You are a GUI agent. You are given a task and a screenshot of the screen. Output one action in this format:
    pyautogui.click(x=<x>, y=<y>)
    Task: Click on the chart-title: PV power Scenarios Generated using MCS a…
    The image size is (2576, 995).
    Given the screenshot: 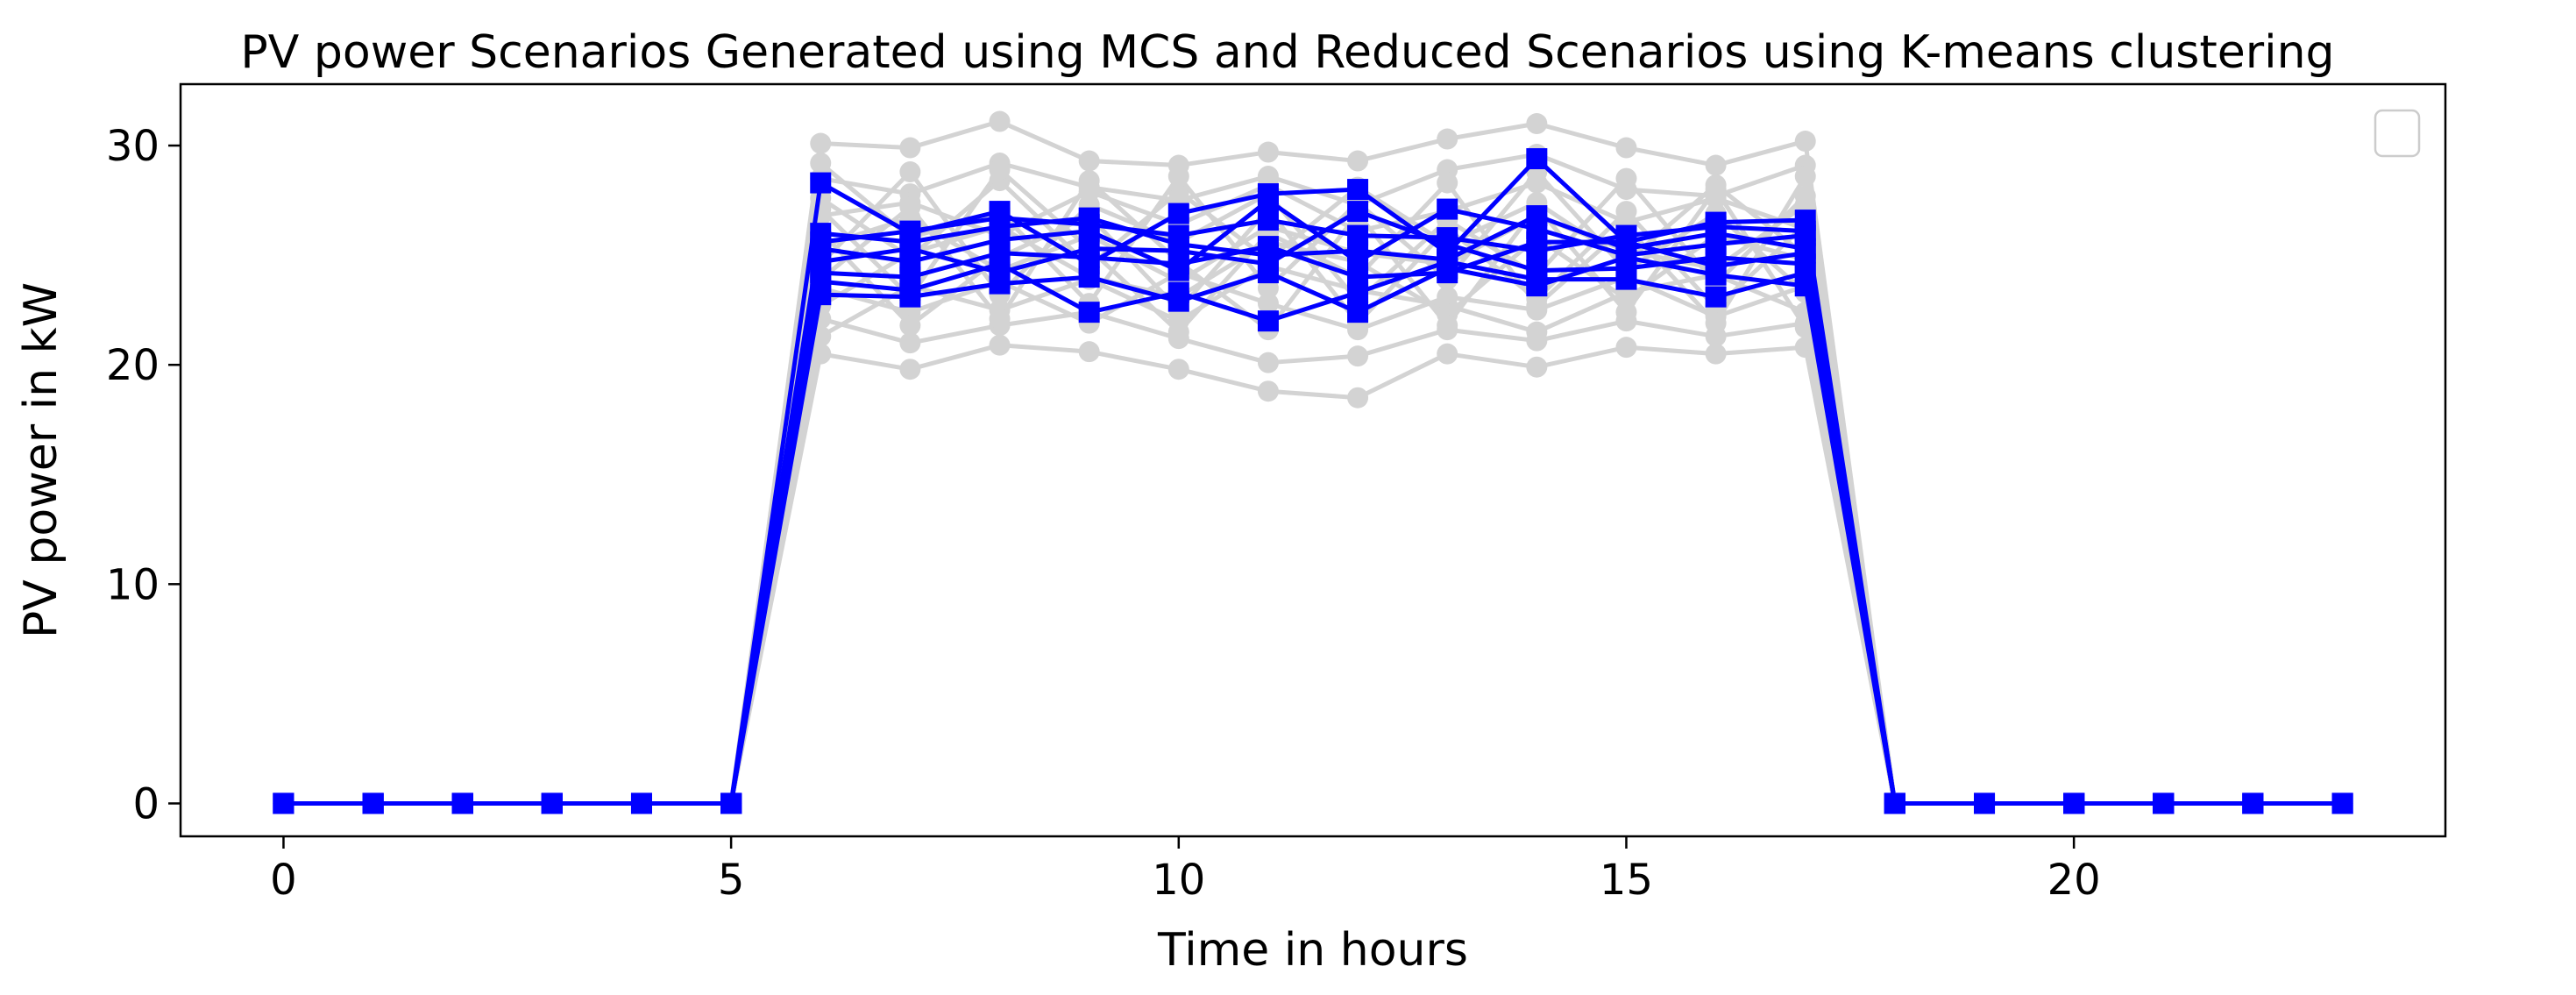 What is the action you would take?
    pyautogui.click(x=1287, y=52)
    